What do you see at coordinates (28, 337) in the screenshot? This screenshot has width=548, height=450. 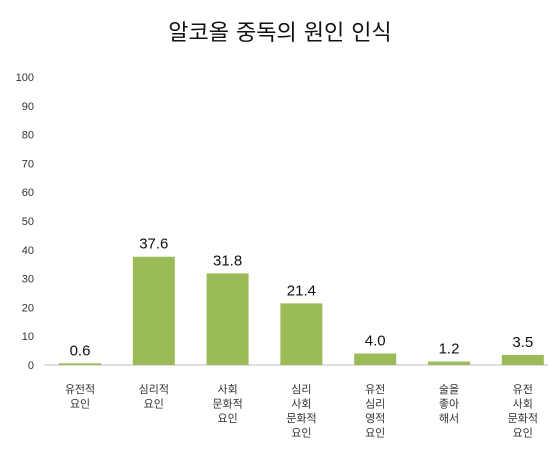 I see `y-tick-label: 10` at bounding box center [28, 337].